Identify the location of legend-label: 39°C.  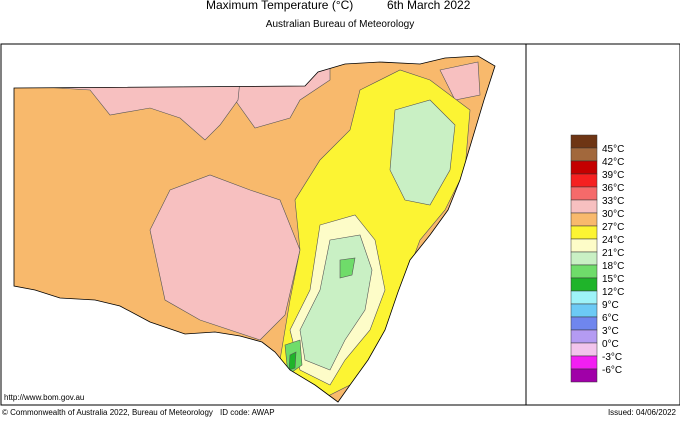
(613, 175).